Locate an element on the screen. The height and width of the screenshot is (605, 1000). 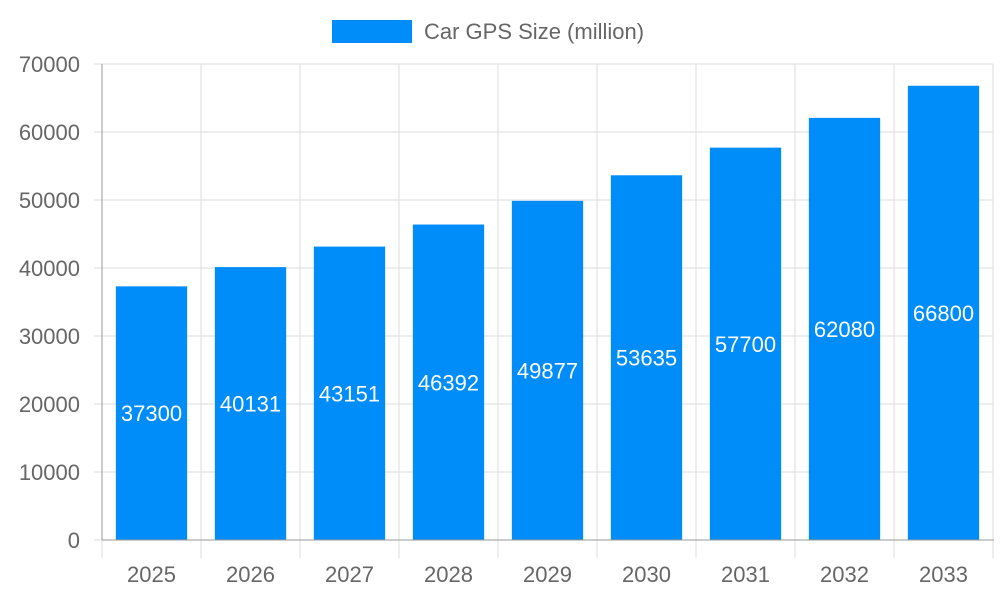
bar-data-label: 62080 is located at coordinates (844, 329).